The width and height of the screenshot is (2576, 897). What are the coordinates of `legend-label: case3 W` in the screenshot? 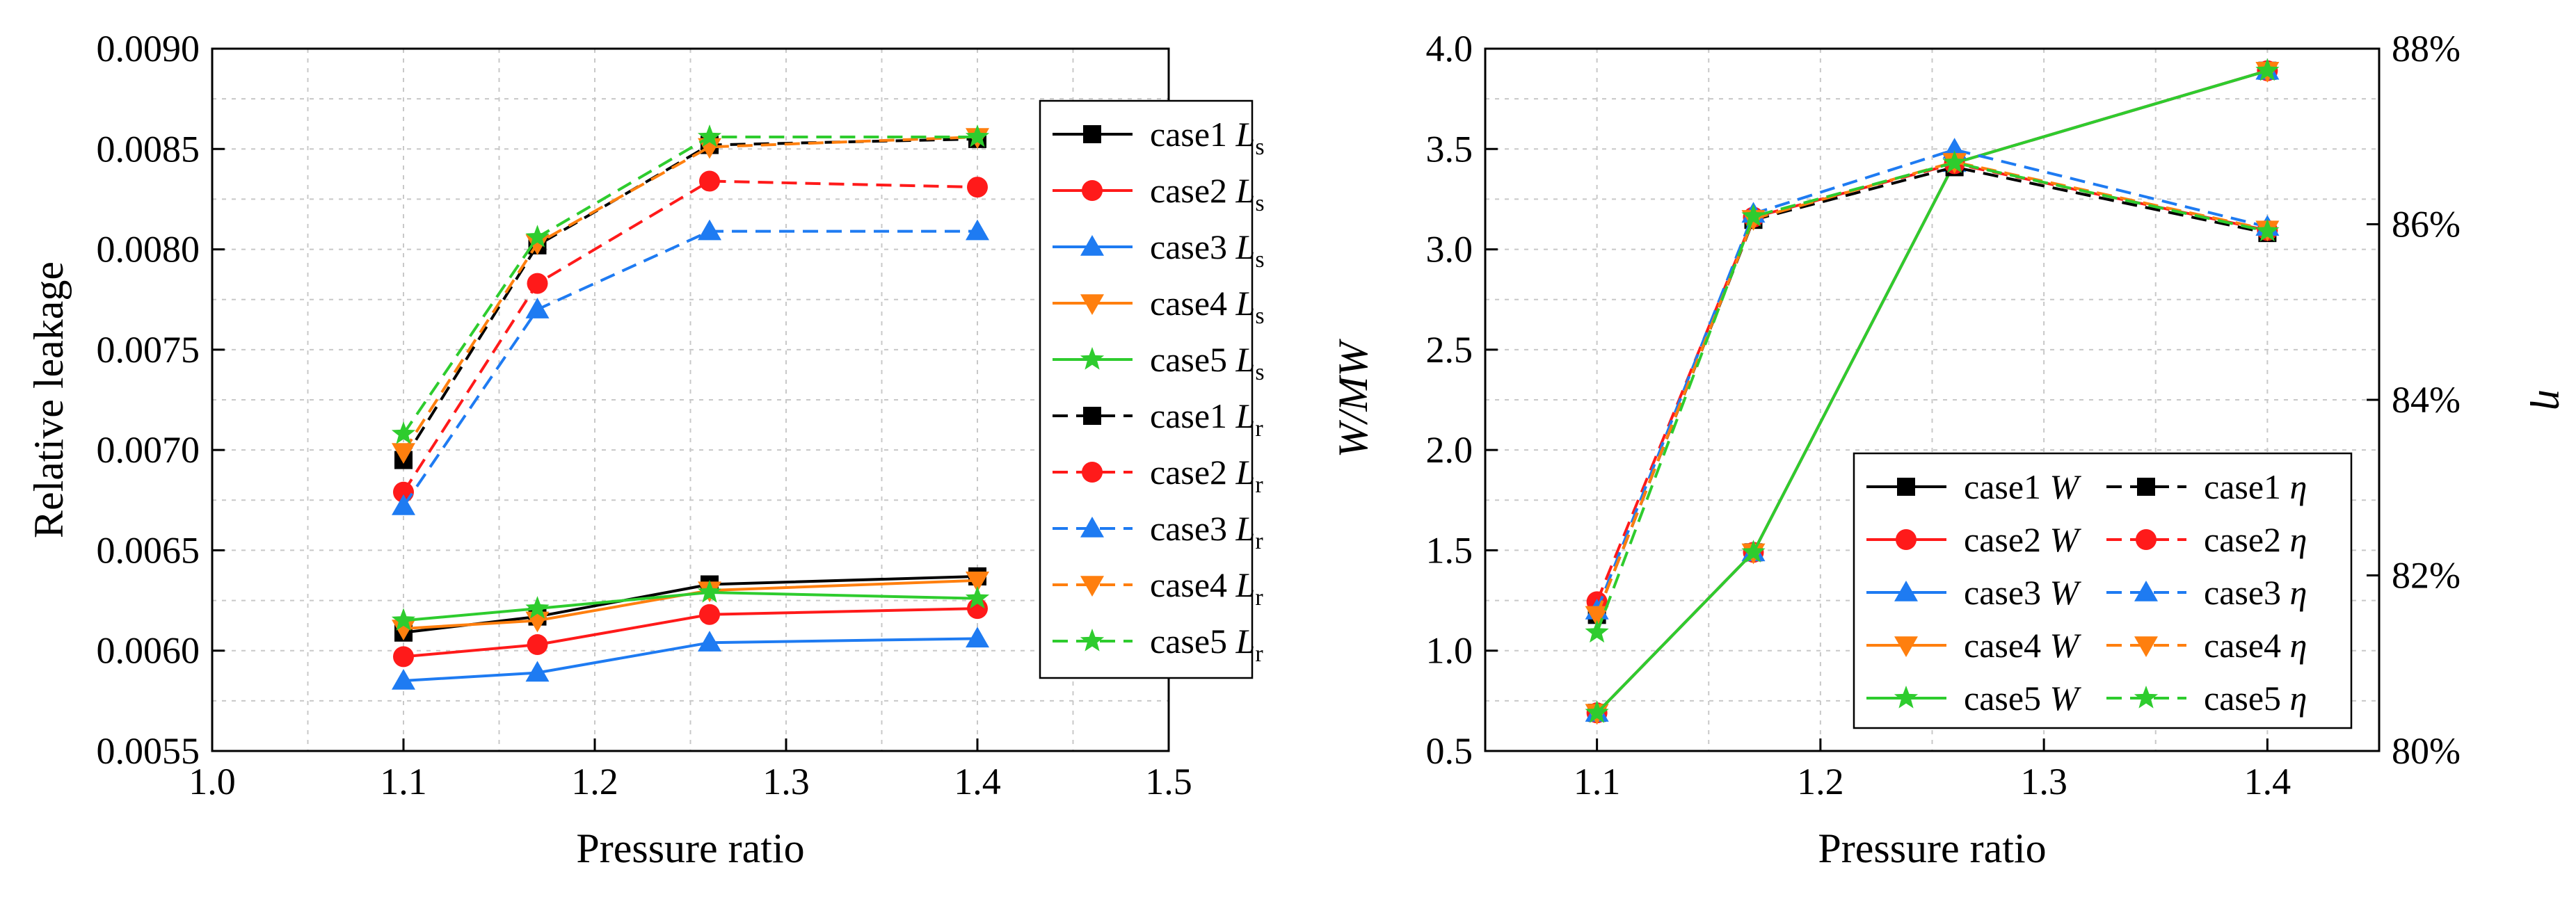 It's located at (2023, 592).